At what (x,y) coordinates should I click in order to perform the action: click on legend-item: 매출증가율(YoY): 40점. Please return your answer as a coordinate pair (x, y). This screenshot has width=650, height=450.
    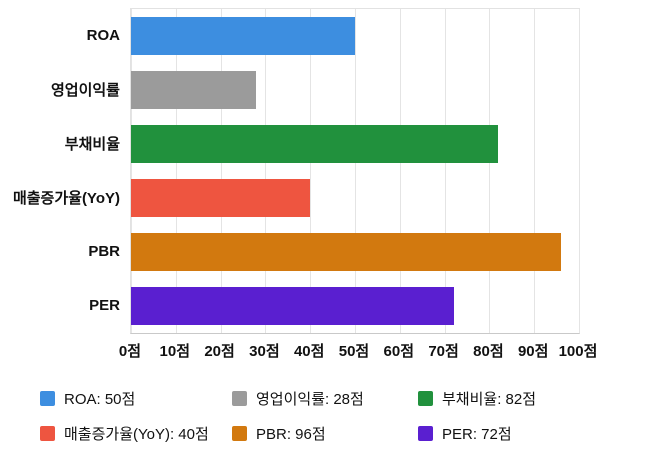
    Looking at the image, I should click on (136, 433).